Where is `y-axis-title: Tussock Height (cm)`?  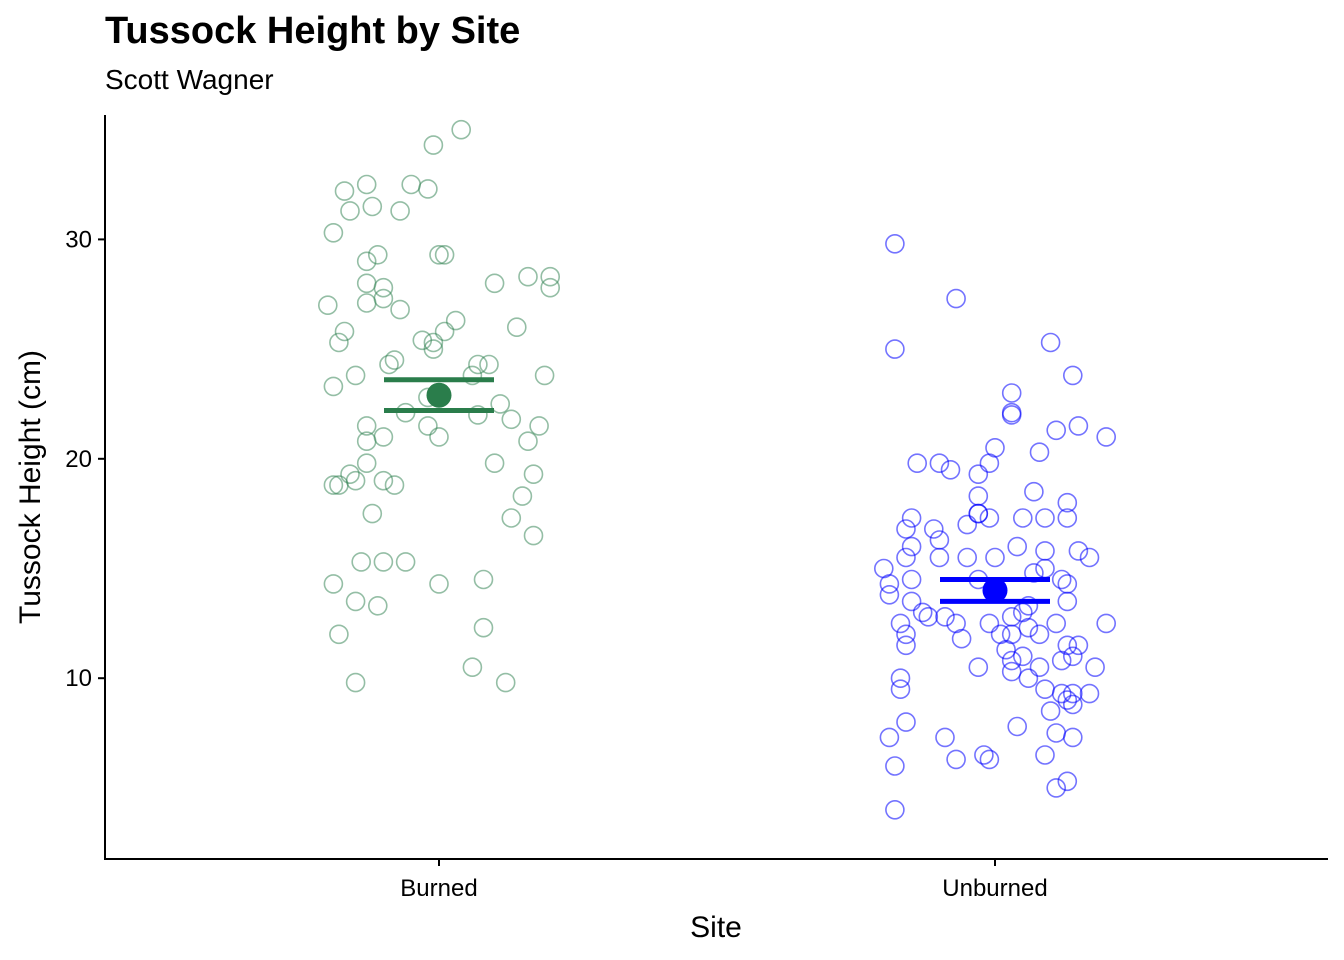 y-axis-title: Tussock Height (cm) is located at coordinates (30, 487).